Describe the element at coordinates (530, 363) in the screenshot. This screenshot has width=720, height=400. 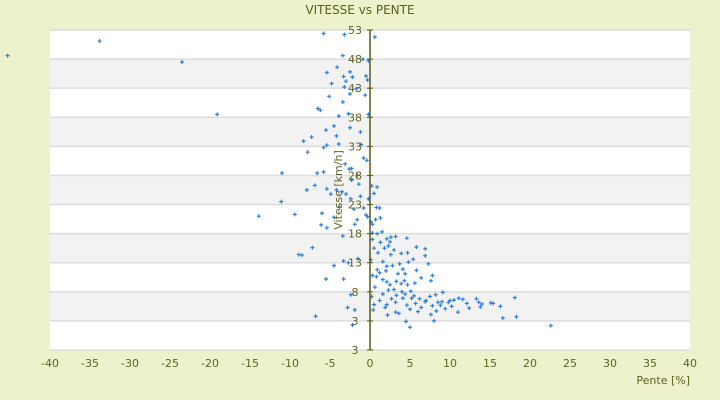
I see `x-tick-label: 20` at that location.